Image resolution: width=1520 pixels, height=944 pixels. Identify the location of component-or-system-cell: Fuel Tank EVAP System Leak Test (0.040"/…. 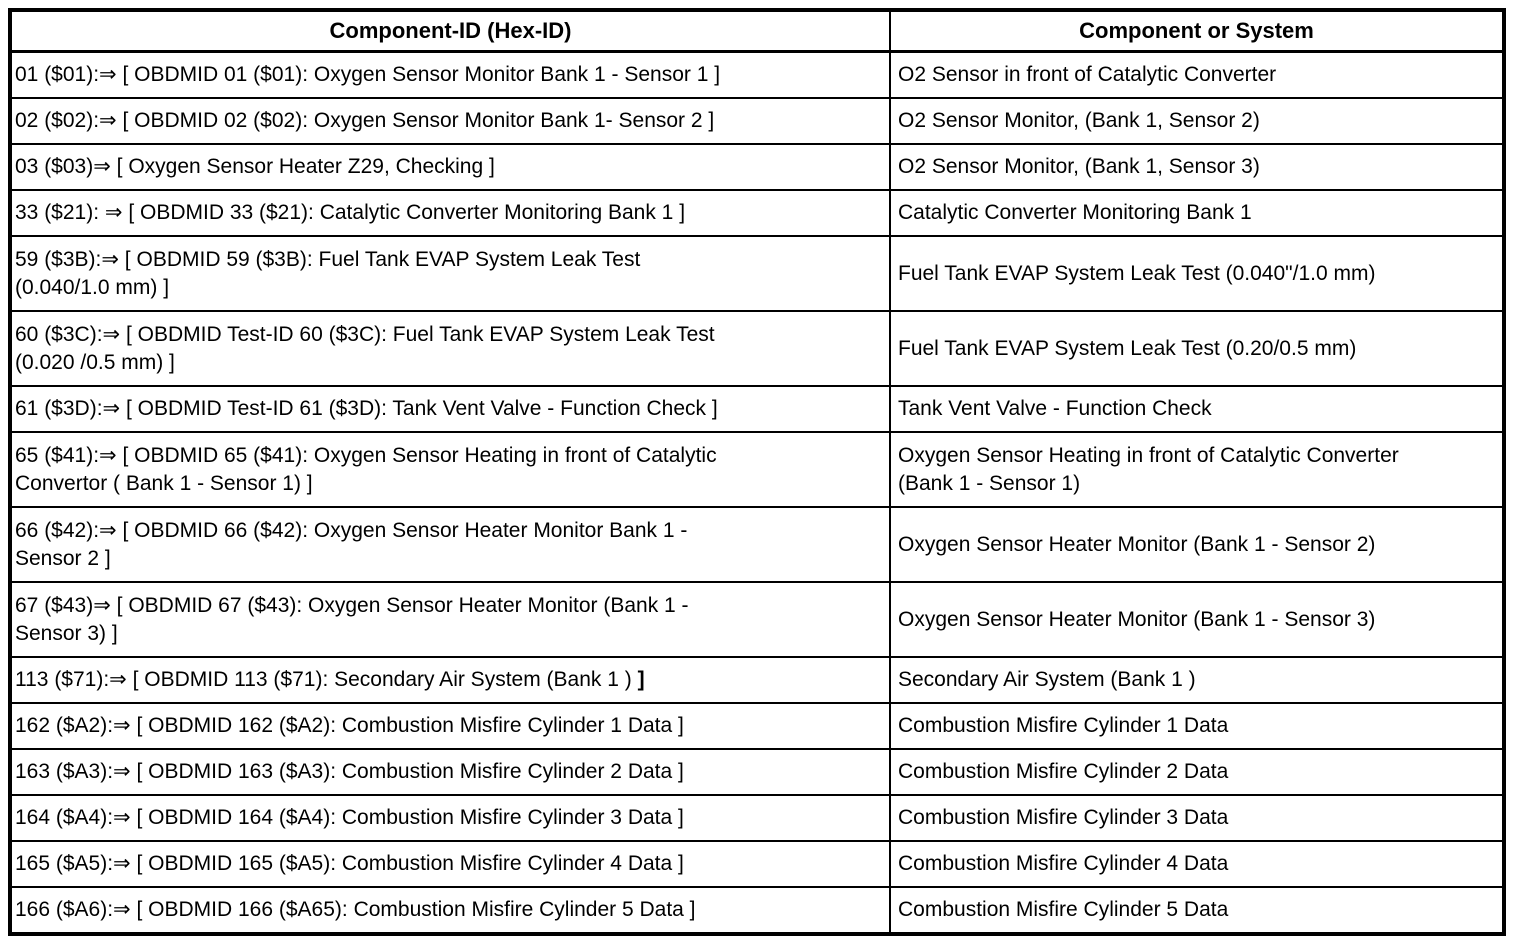
(1197, 273).